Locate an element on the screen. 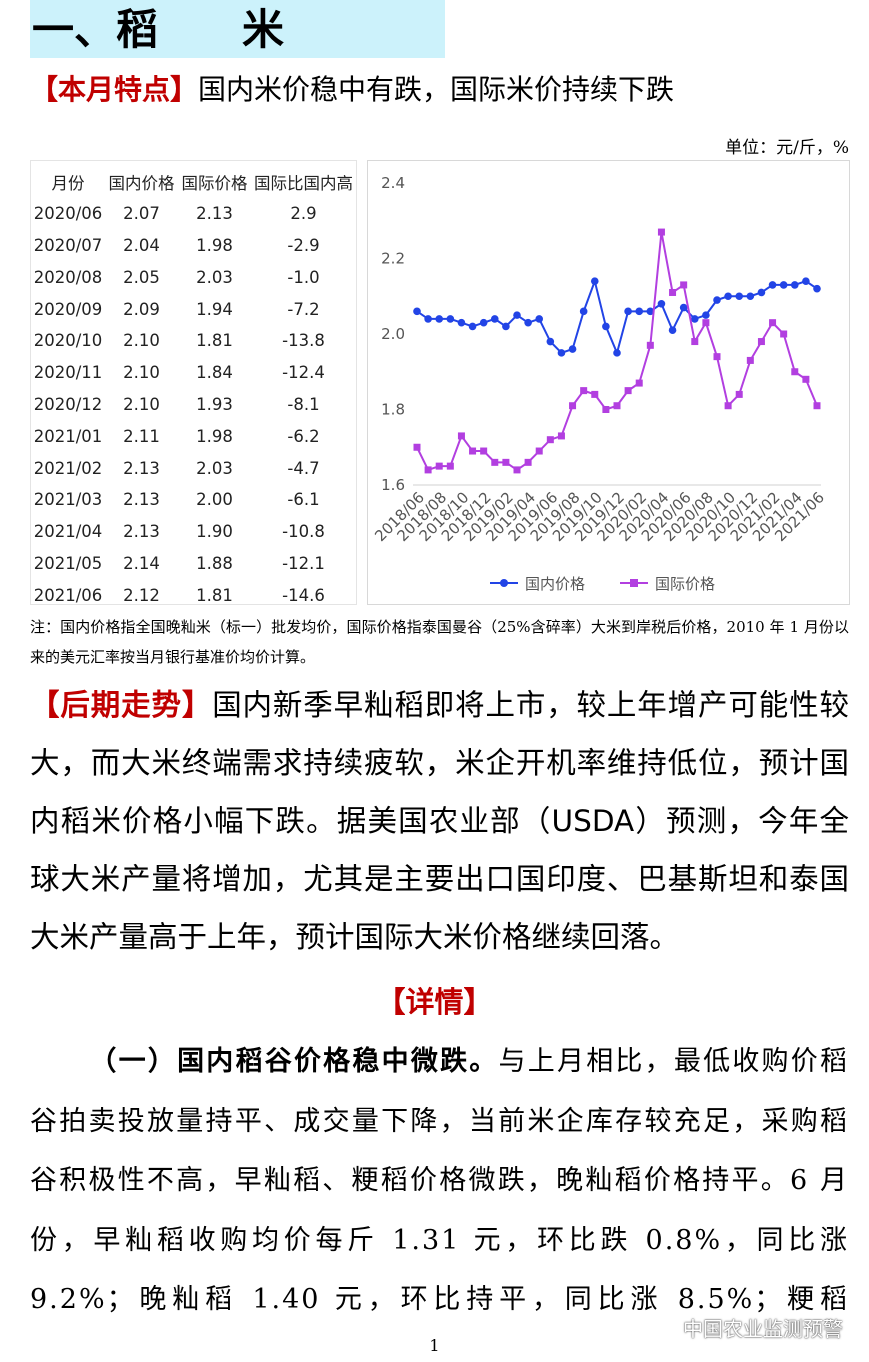 The image size is (869, 1362). page-number: 1 is located at coordinates (434, 1345).